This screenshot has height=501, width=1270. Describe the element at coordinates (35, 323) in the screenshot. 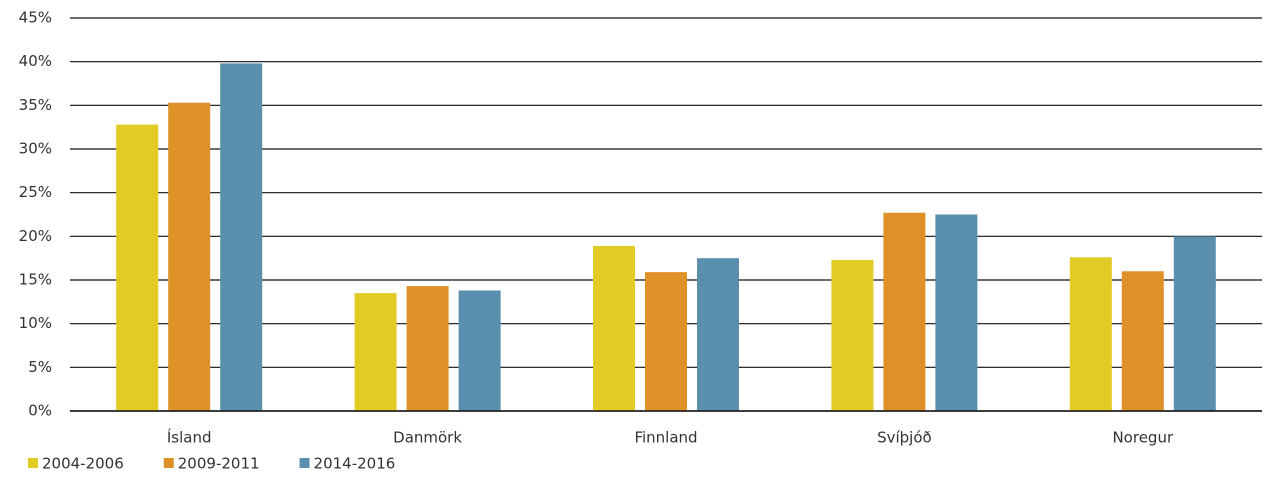

I see `y-tick-label: 10%` at that location.